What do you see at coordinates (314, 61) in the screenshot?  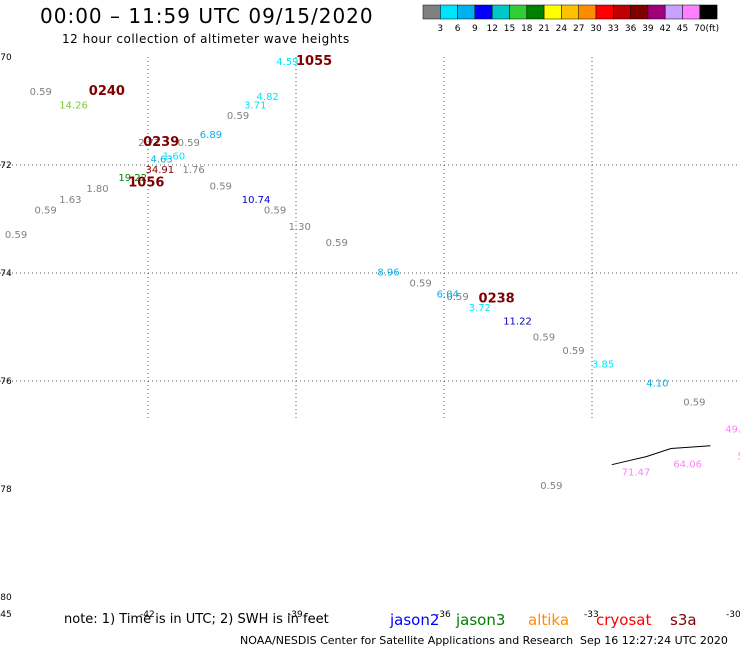 I see `pass-time-label: 1055` at bounding box center [314, 61].